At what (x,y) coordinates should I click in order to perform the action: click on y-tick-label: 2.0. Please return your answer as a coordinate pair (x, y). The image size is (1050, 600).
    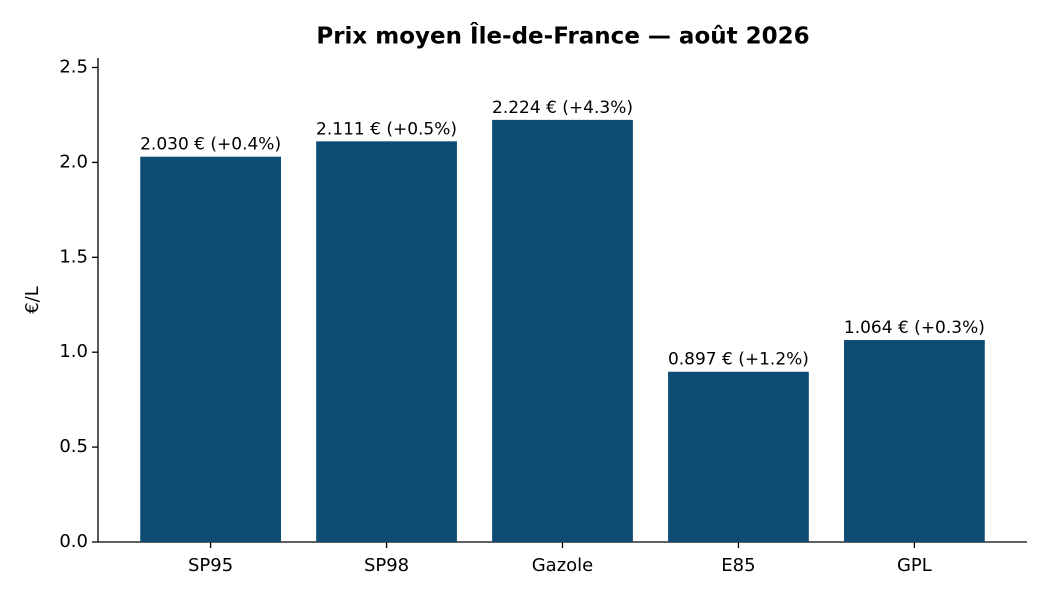
    Looking at the image, I should click on (73, 161).